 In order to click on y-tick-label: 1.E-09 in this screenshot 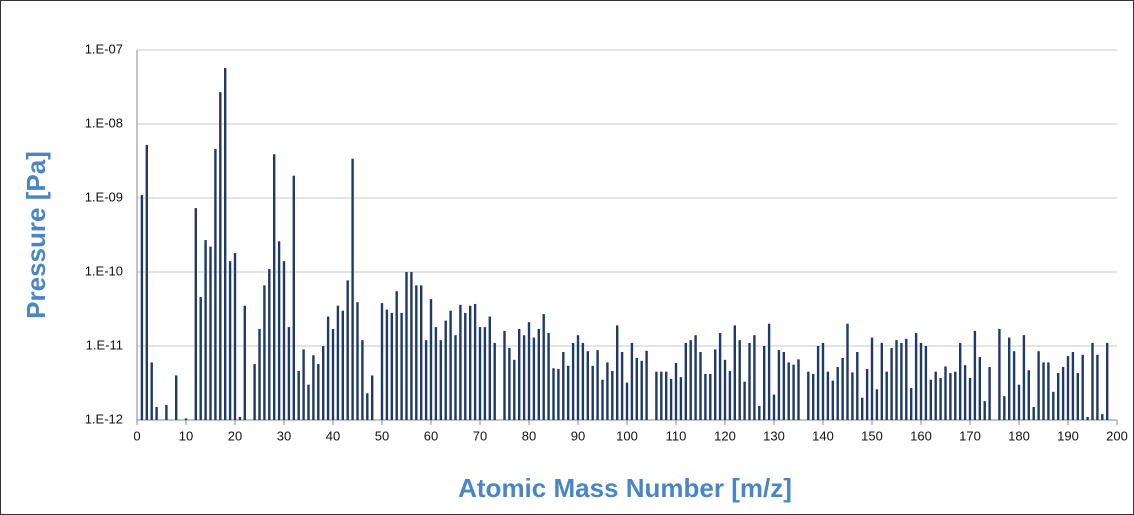, I will do `click(104, 196)`.